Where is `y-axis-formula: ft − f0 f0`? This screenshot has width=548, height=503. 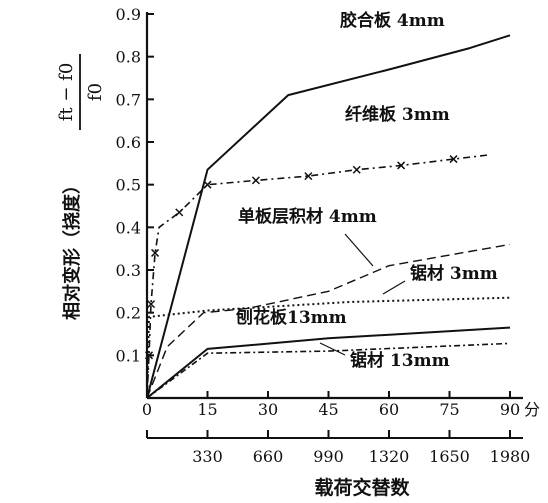
y-axis-formula: ft − f0 f0 is located at coordinates (81, 92).